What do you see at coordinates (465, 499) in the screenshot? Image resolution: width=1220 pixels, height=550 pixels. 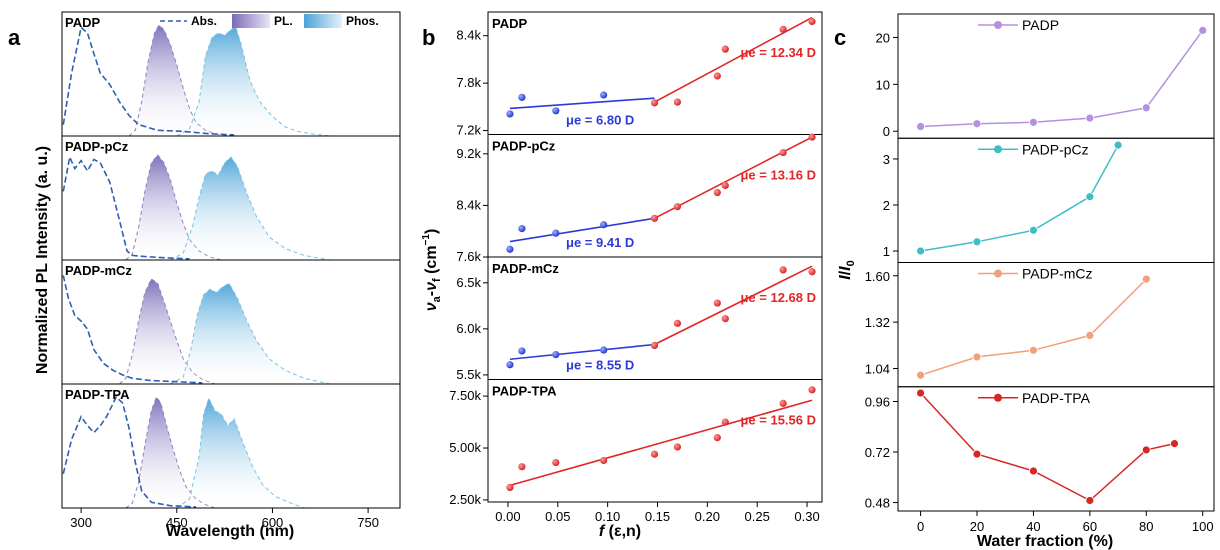 I see `y-tick-label-PADP-TPA-0: 2.50k` at bounding box center [465, 499].